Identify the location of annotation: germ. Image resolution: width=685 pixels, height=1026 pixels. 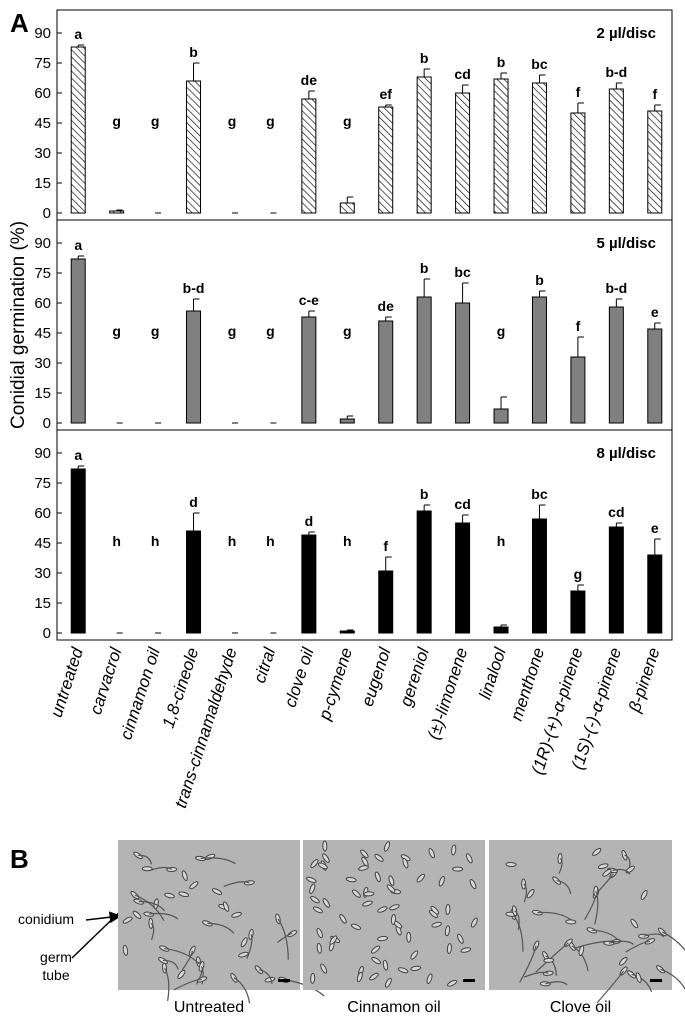
(56, 957).